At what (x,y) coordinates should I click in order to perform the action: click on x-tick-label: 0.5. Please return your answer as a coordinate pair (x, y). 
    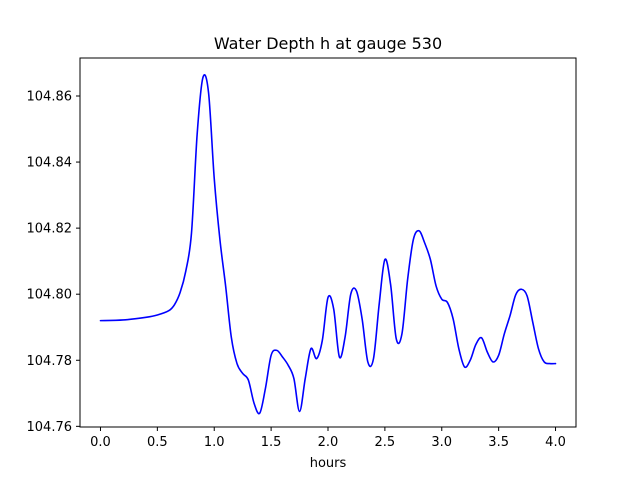
    Looking at the image, I should click on (157, 442).